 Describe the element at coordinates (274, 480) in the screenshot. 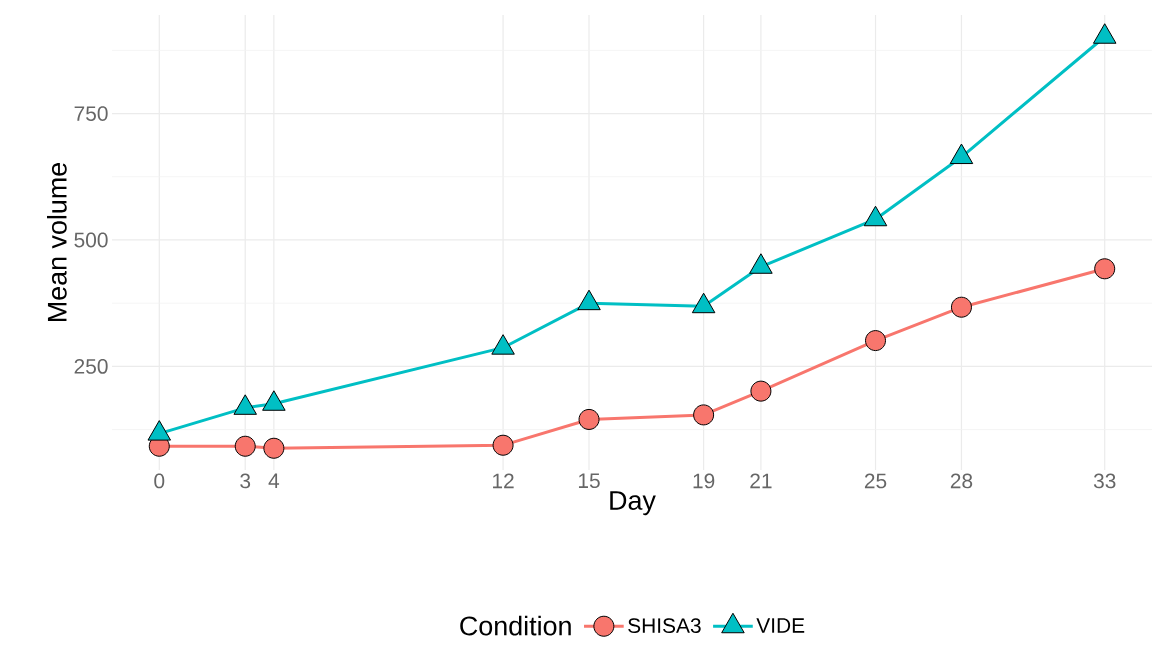

I see `x-tick-label: 4` at that location.